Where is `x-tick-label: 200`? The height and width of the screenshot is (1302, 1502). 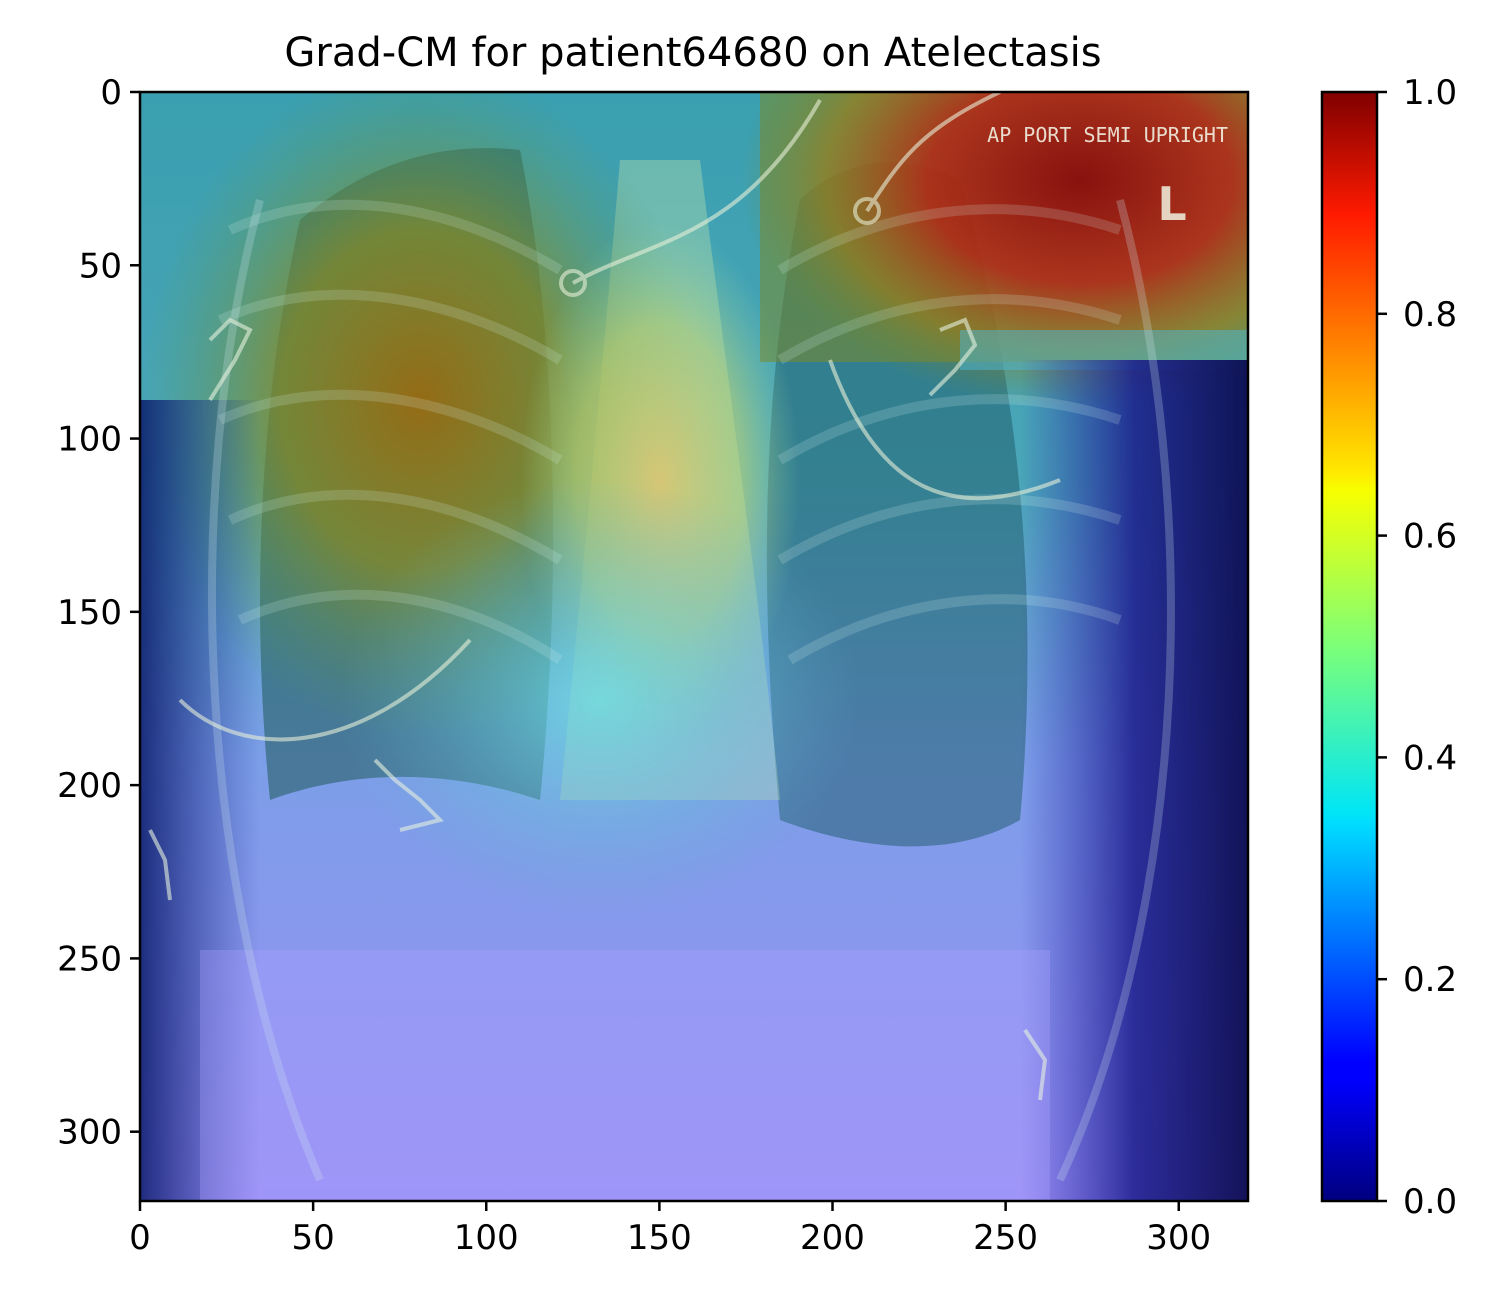
x-tick-label: 200 is located at coordinates (832, 1238).